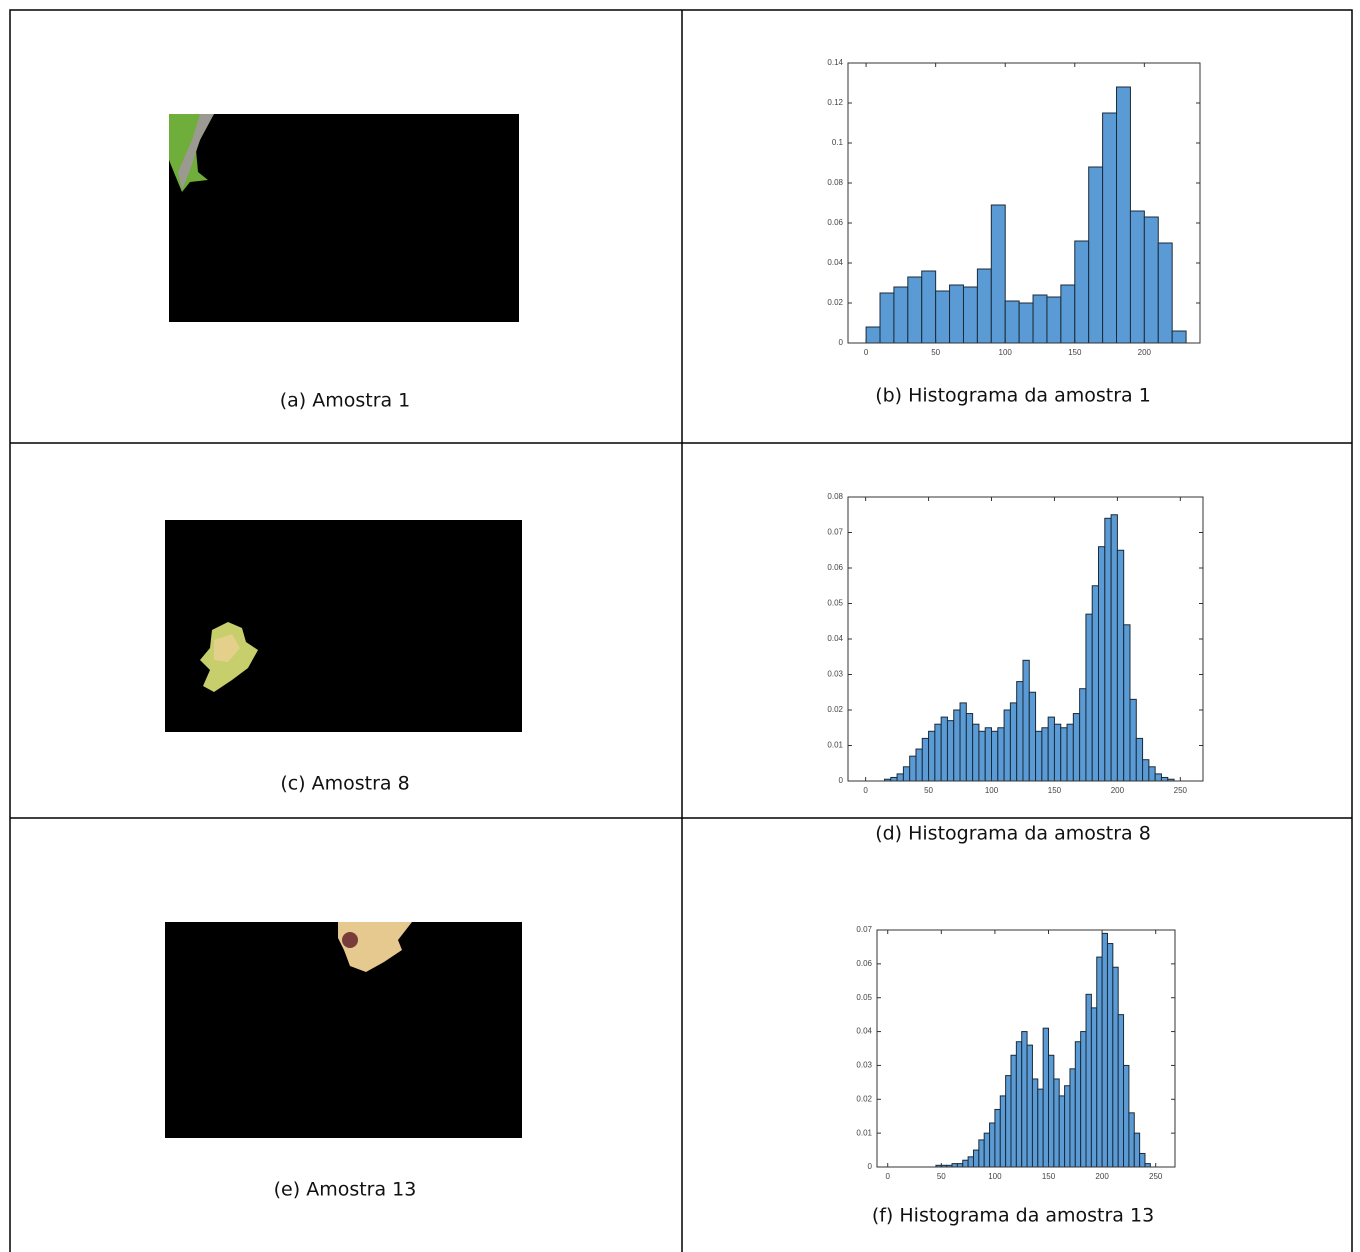 The height and width of the screenshot is (1252, 1360). Describe the element at coordinates (1075, 352) in the screenshot. I see `x-tick-label: 150` at that location.